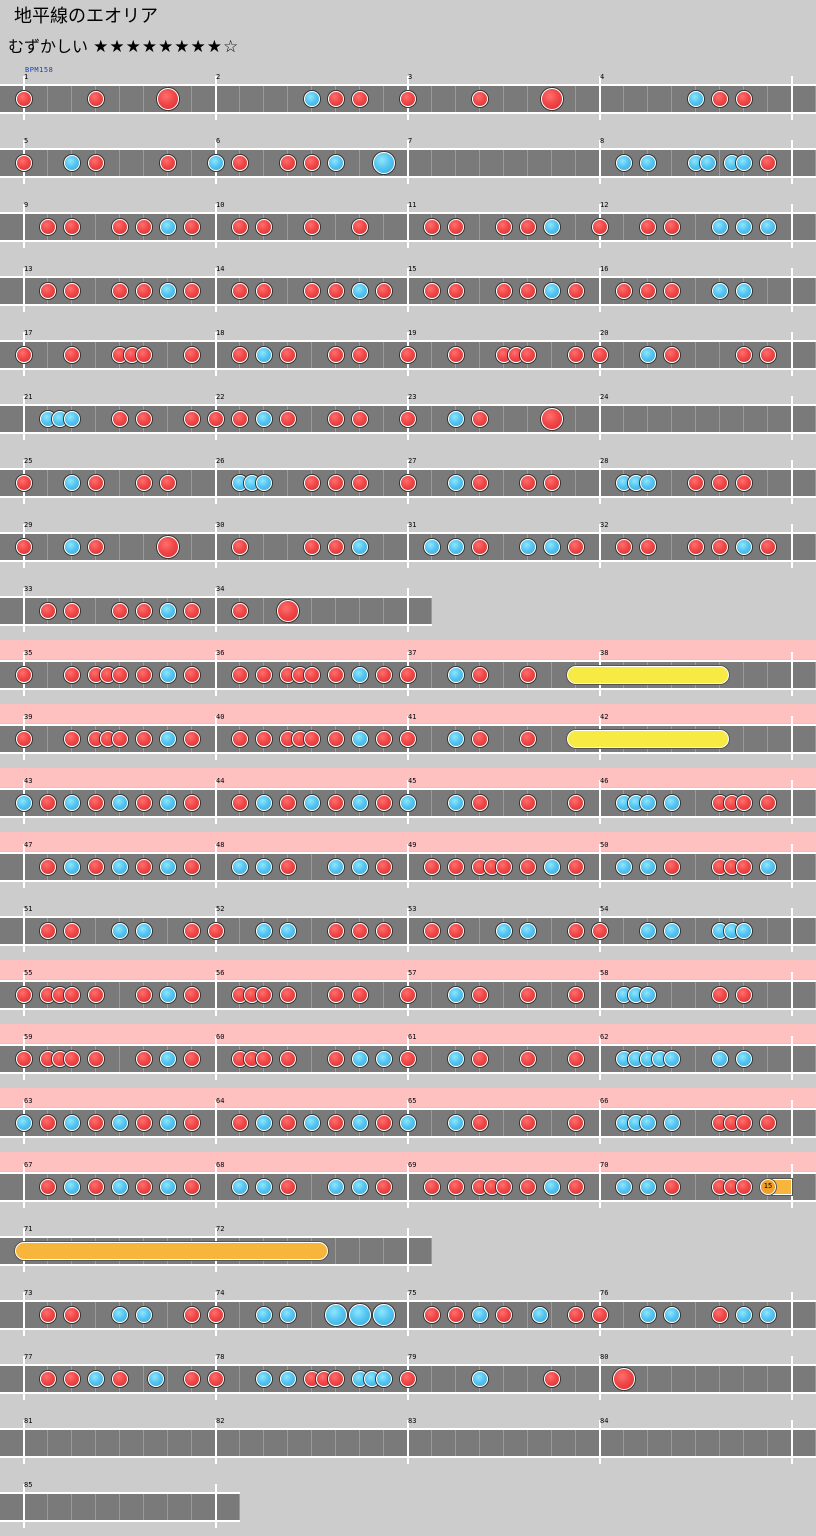  I want to click on don-big-note, so click(168, 99).